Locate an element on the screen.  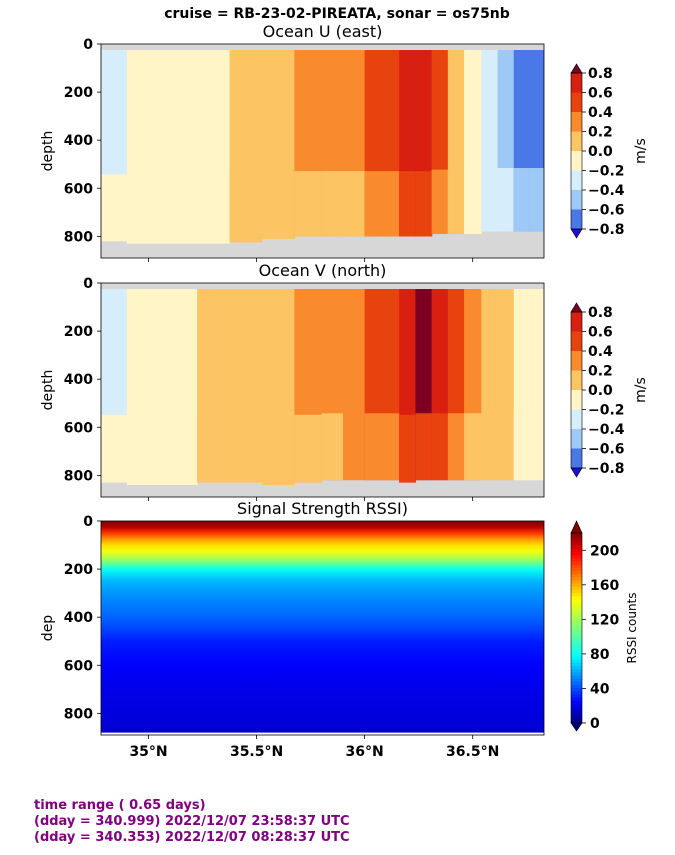
colorbar-tick-label: 200 is located at coordinates (604, 551).